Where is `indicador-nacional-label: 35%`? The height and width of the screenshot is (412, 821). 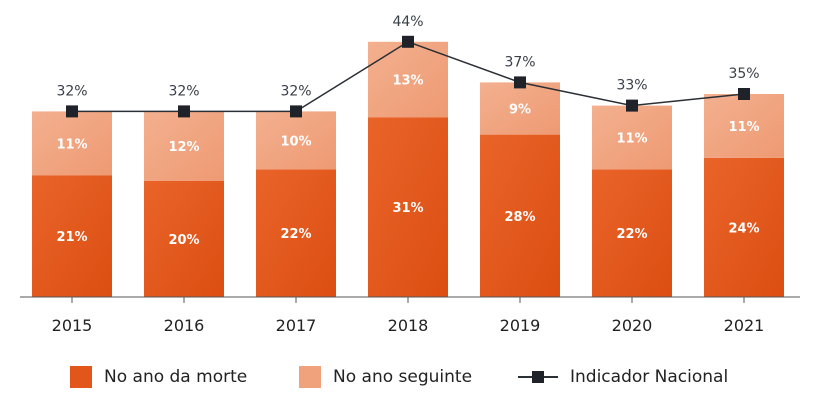 indicador-nacional-label: 35% is located at coordinates (743, 74).